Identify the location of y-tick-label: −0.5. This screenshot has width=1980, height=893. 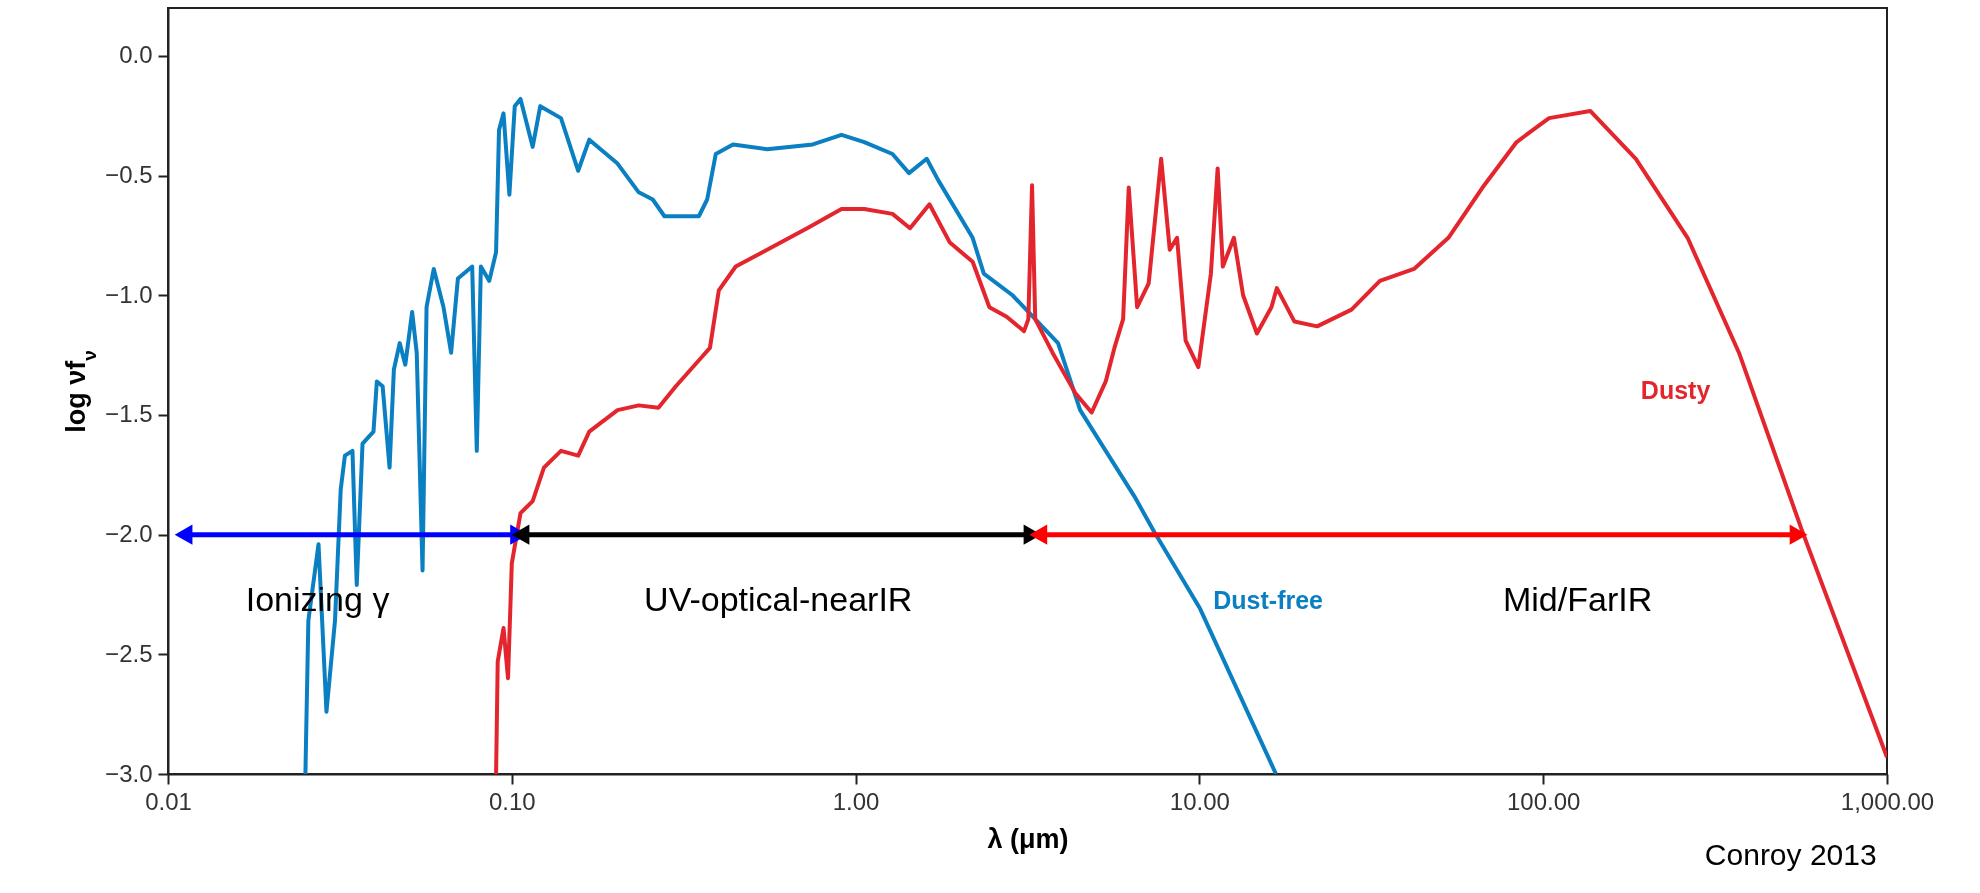
(129, 175).